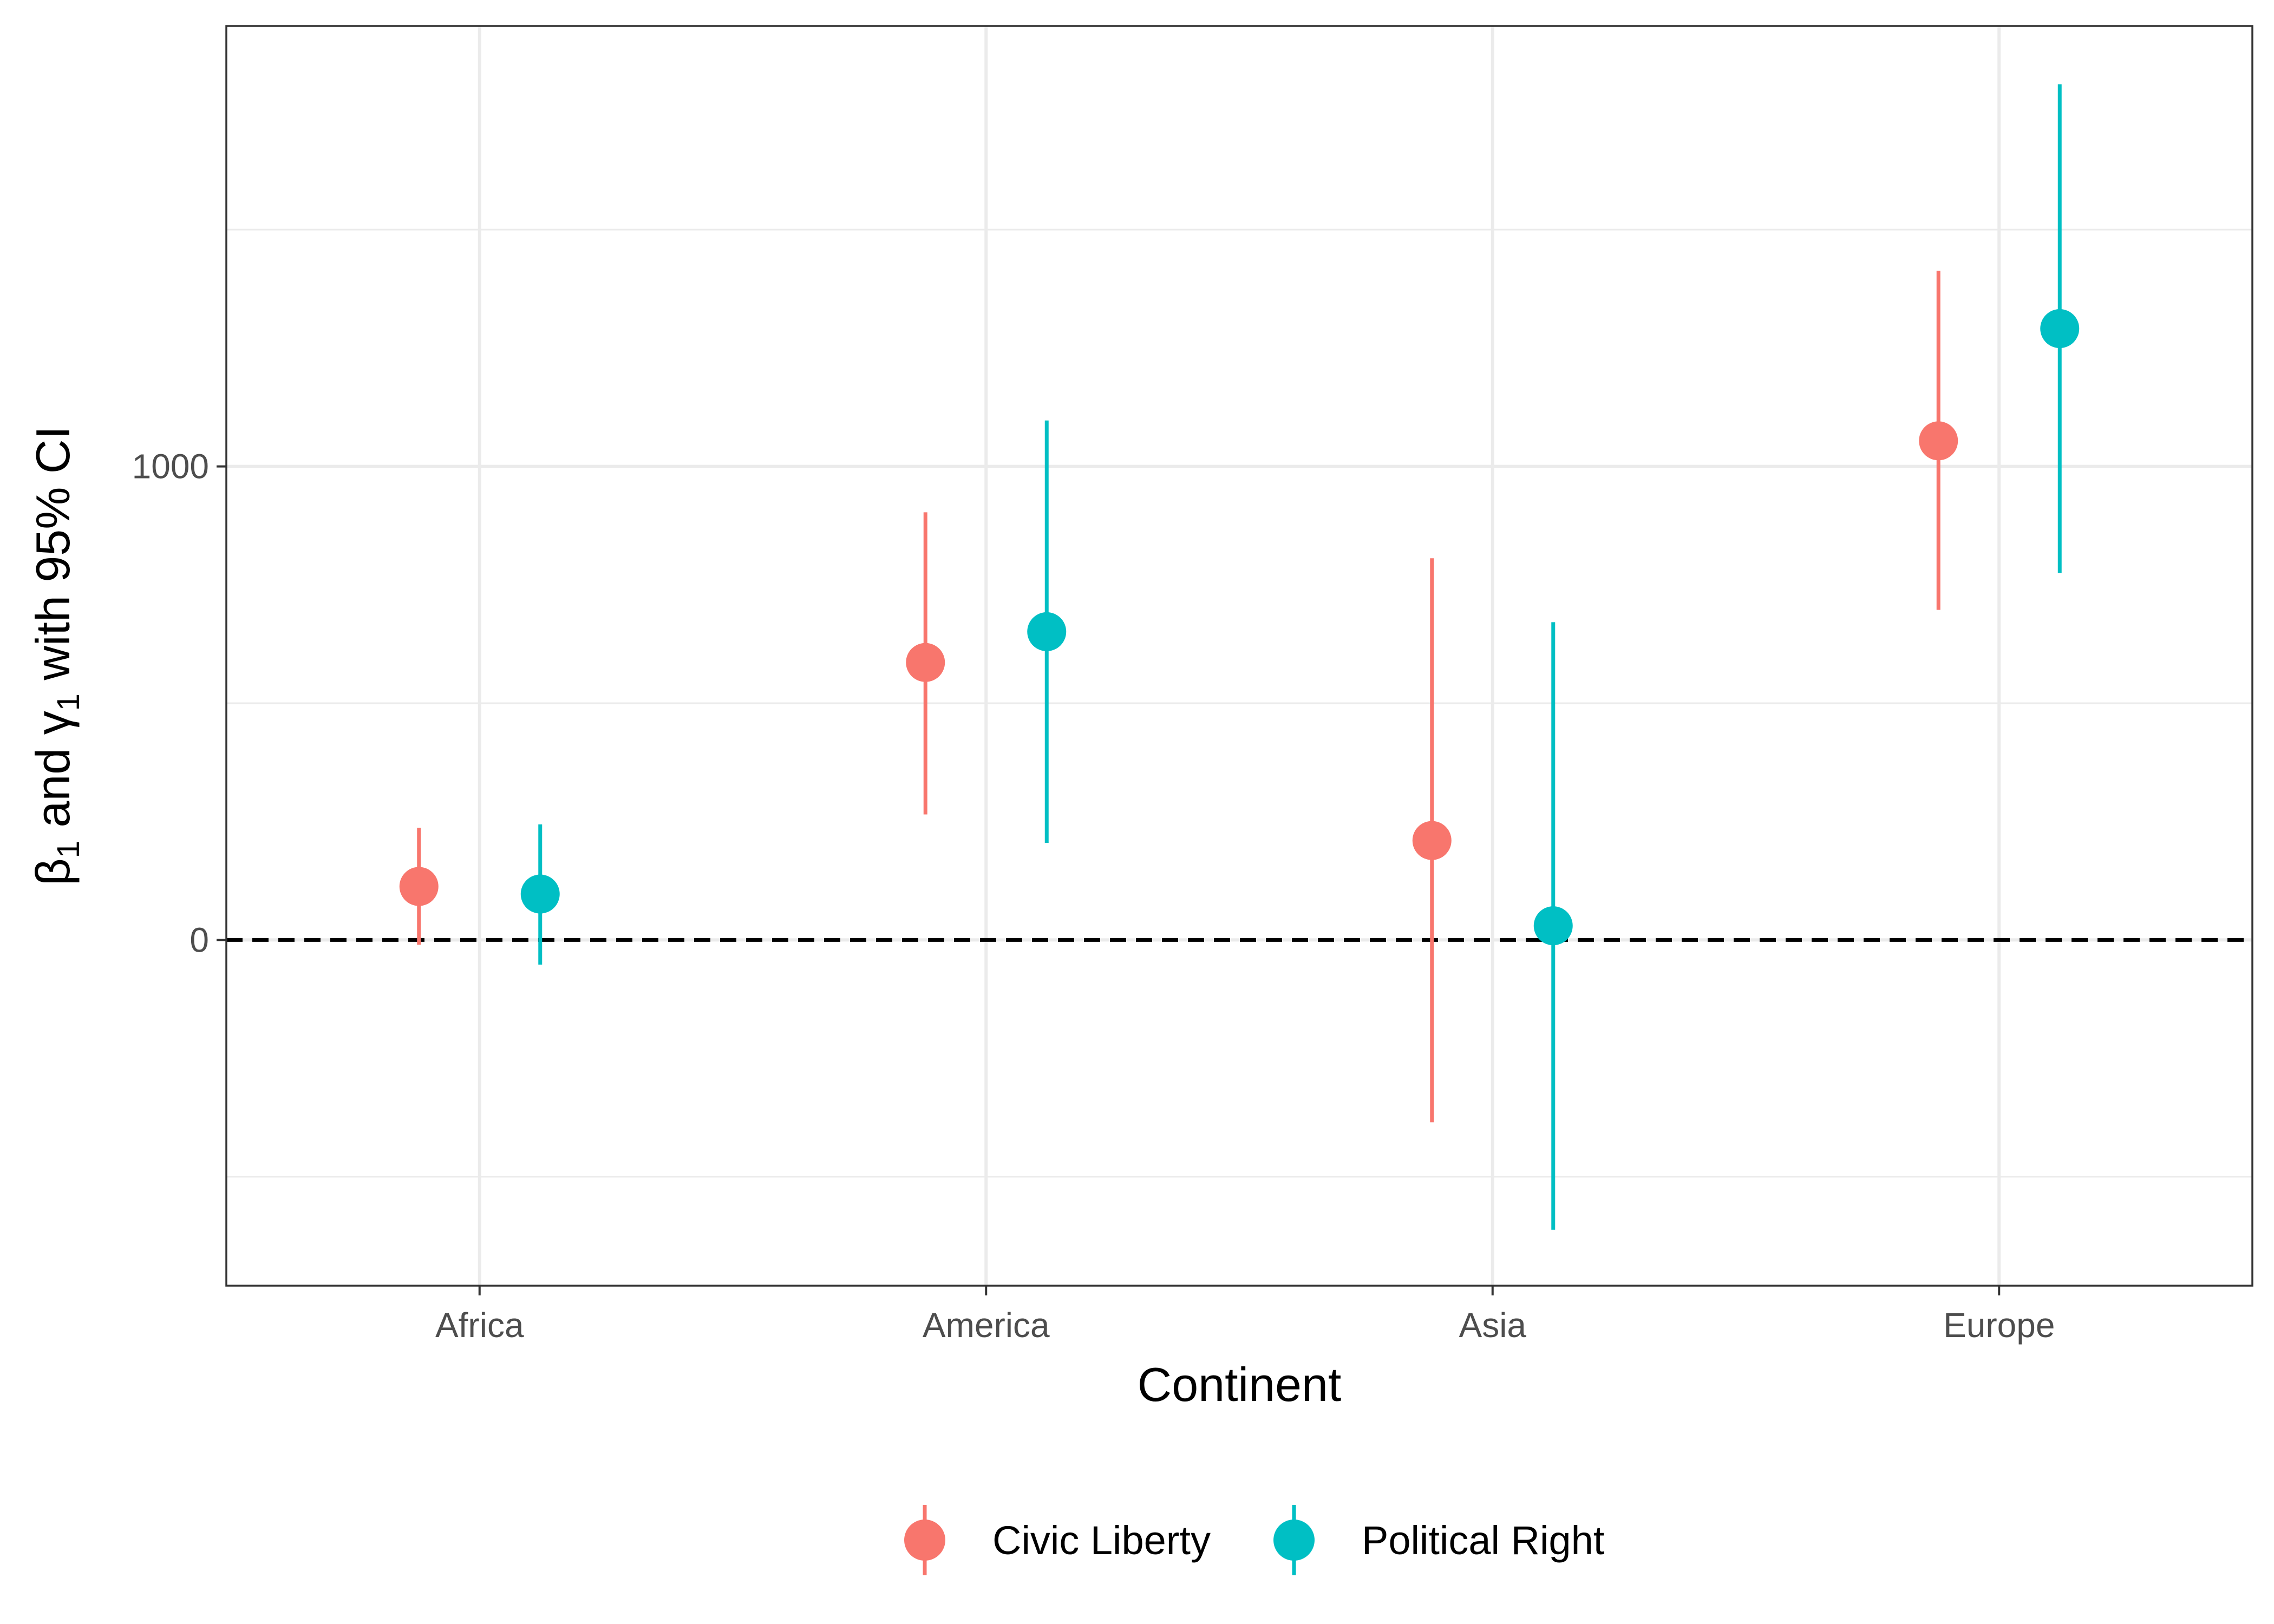  What do you see at coordinates (1493, 1325) in the screenshot?
I see `x-tick-label: Asia` at bounding box center [1493, 1325].